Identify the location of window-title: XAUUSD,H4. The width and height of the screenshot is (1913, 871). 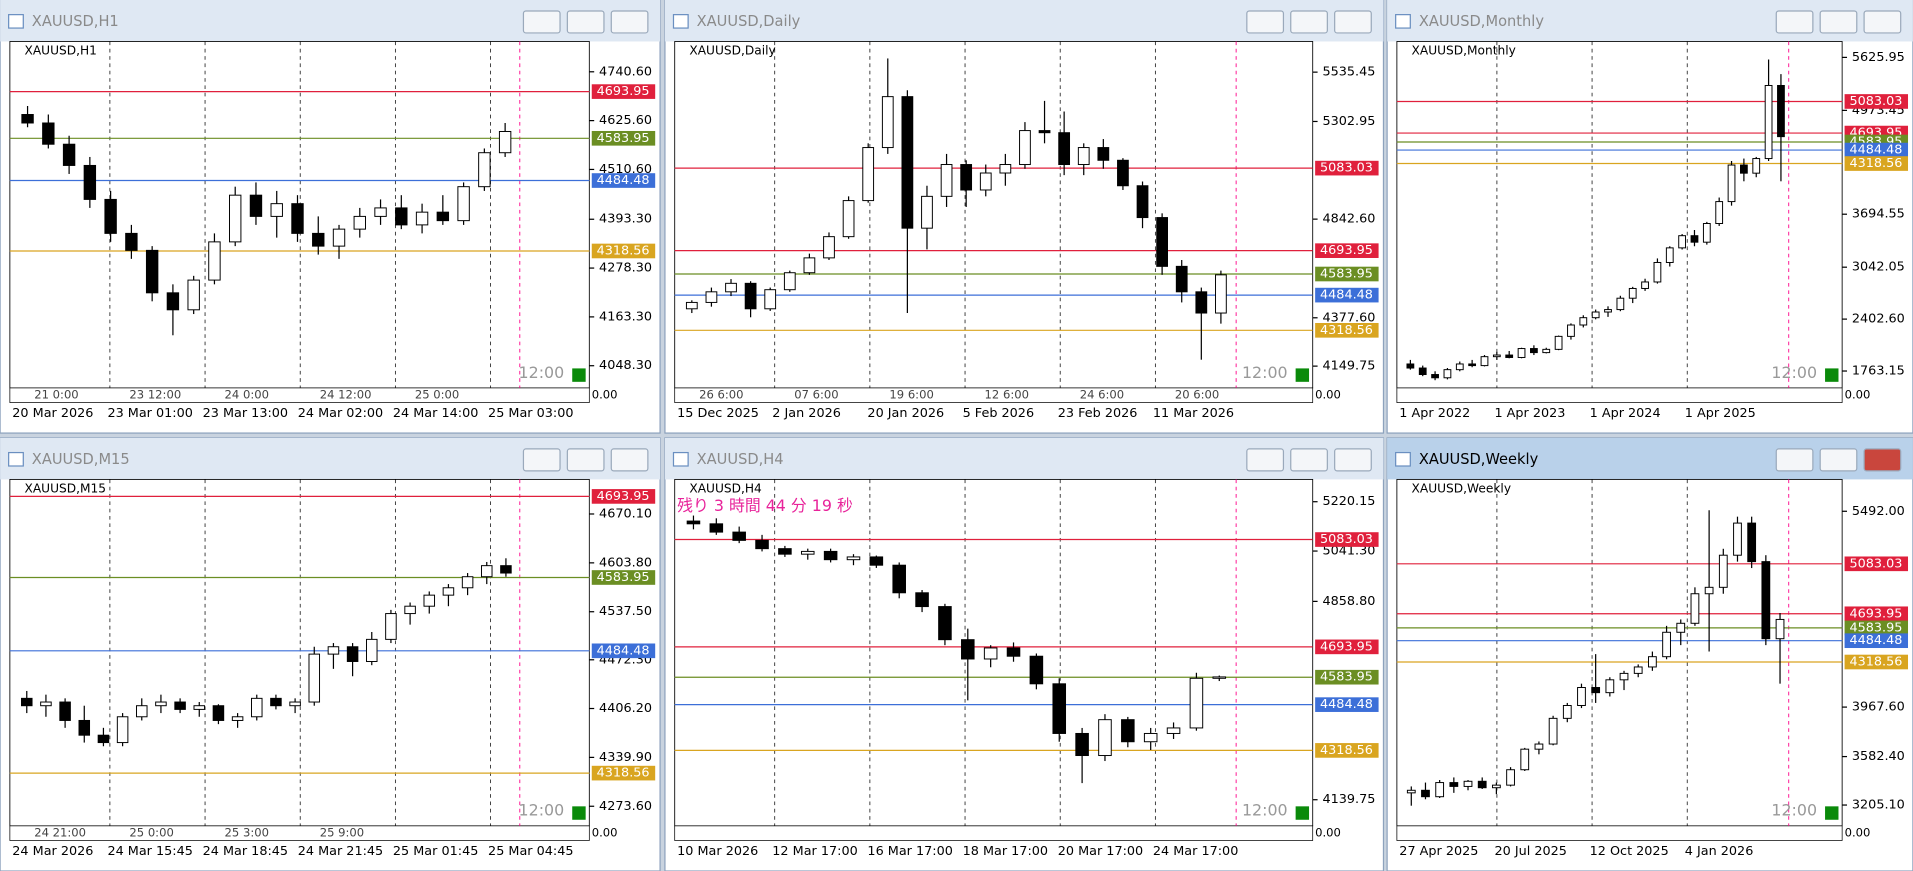
(740, 459).